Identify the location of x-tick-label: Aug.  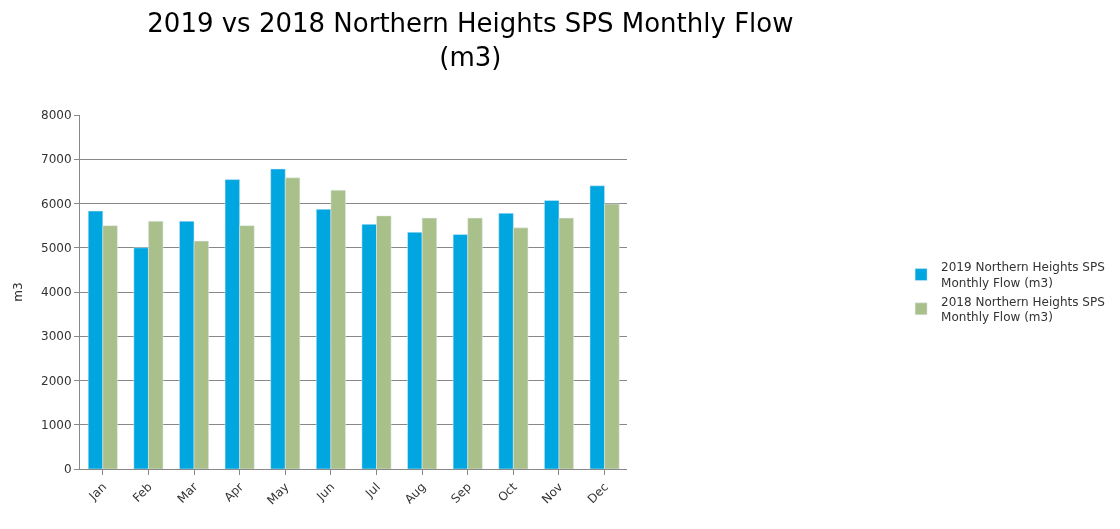
(415, 493).